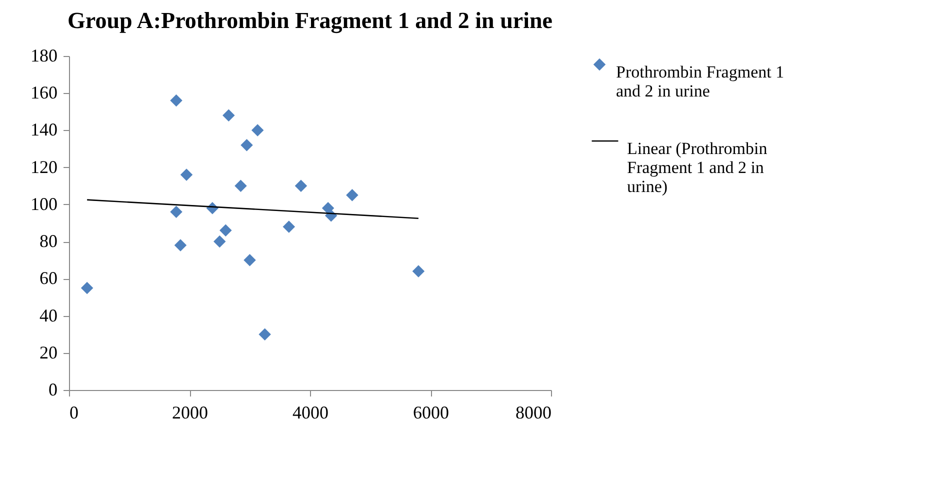 Image resolution: width=952 pixels, height=498 pixels. Describe the element at coordinates (44, 92) in the screenshot. I see `y-tick-label: 160` at that location.